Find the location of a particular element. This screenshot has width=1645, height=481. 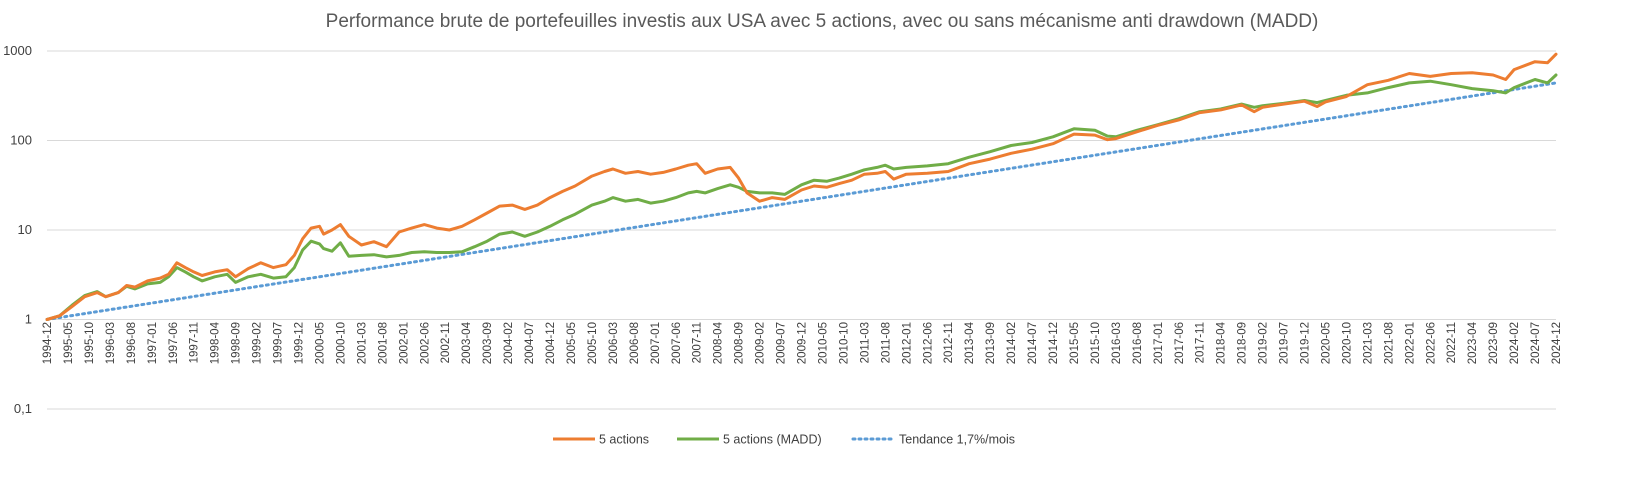

x-tick-label: 1999-12 is located at coordinates (300, 343).